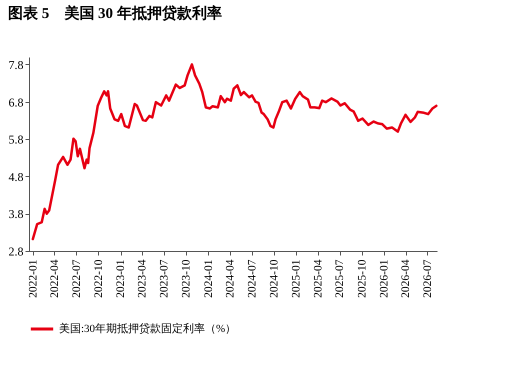  What do you see at coordinates (16, 102) in the screenshot?
I see `y-tick-label: 6.8` at bounding box center [16, 102].